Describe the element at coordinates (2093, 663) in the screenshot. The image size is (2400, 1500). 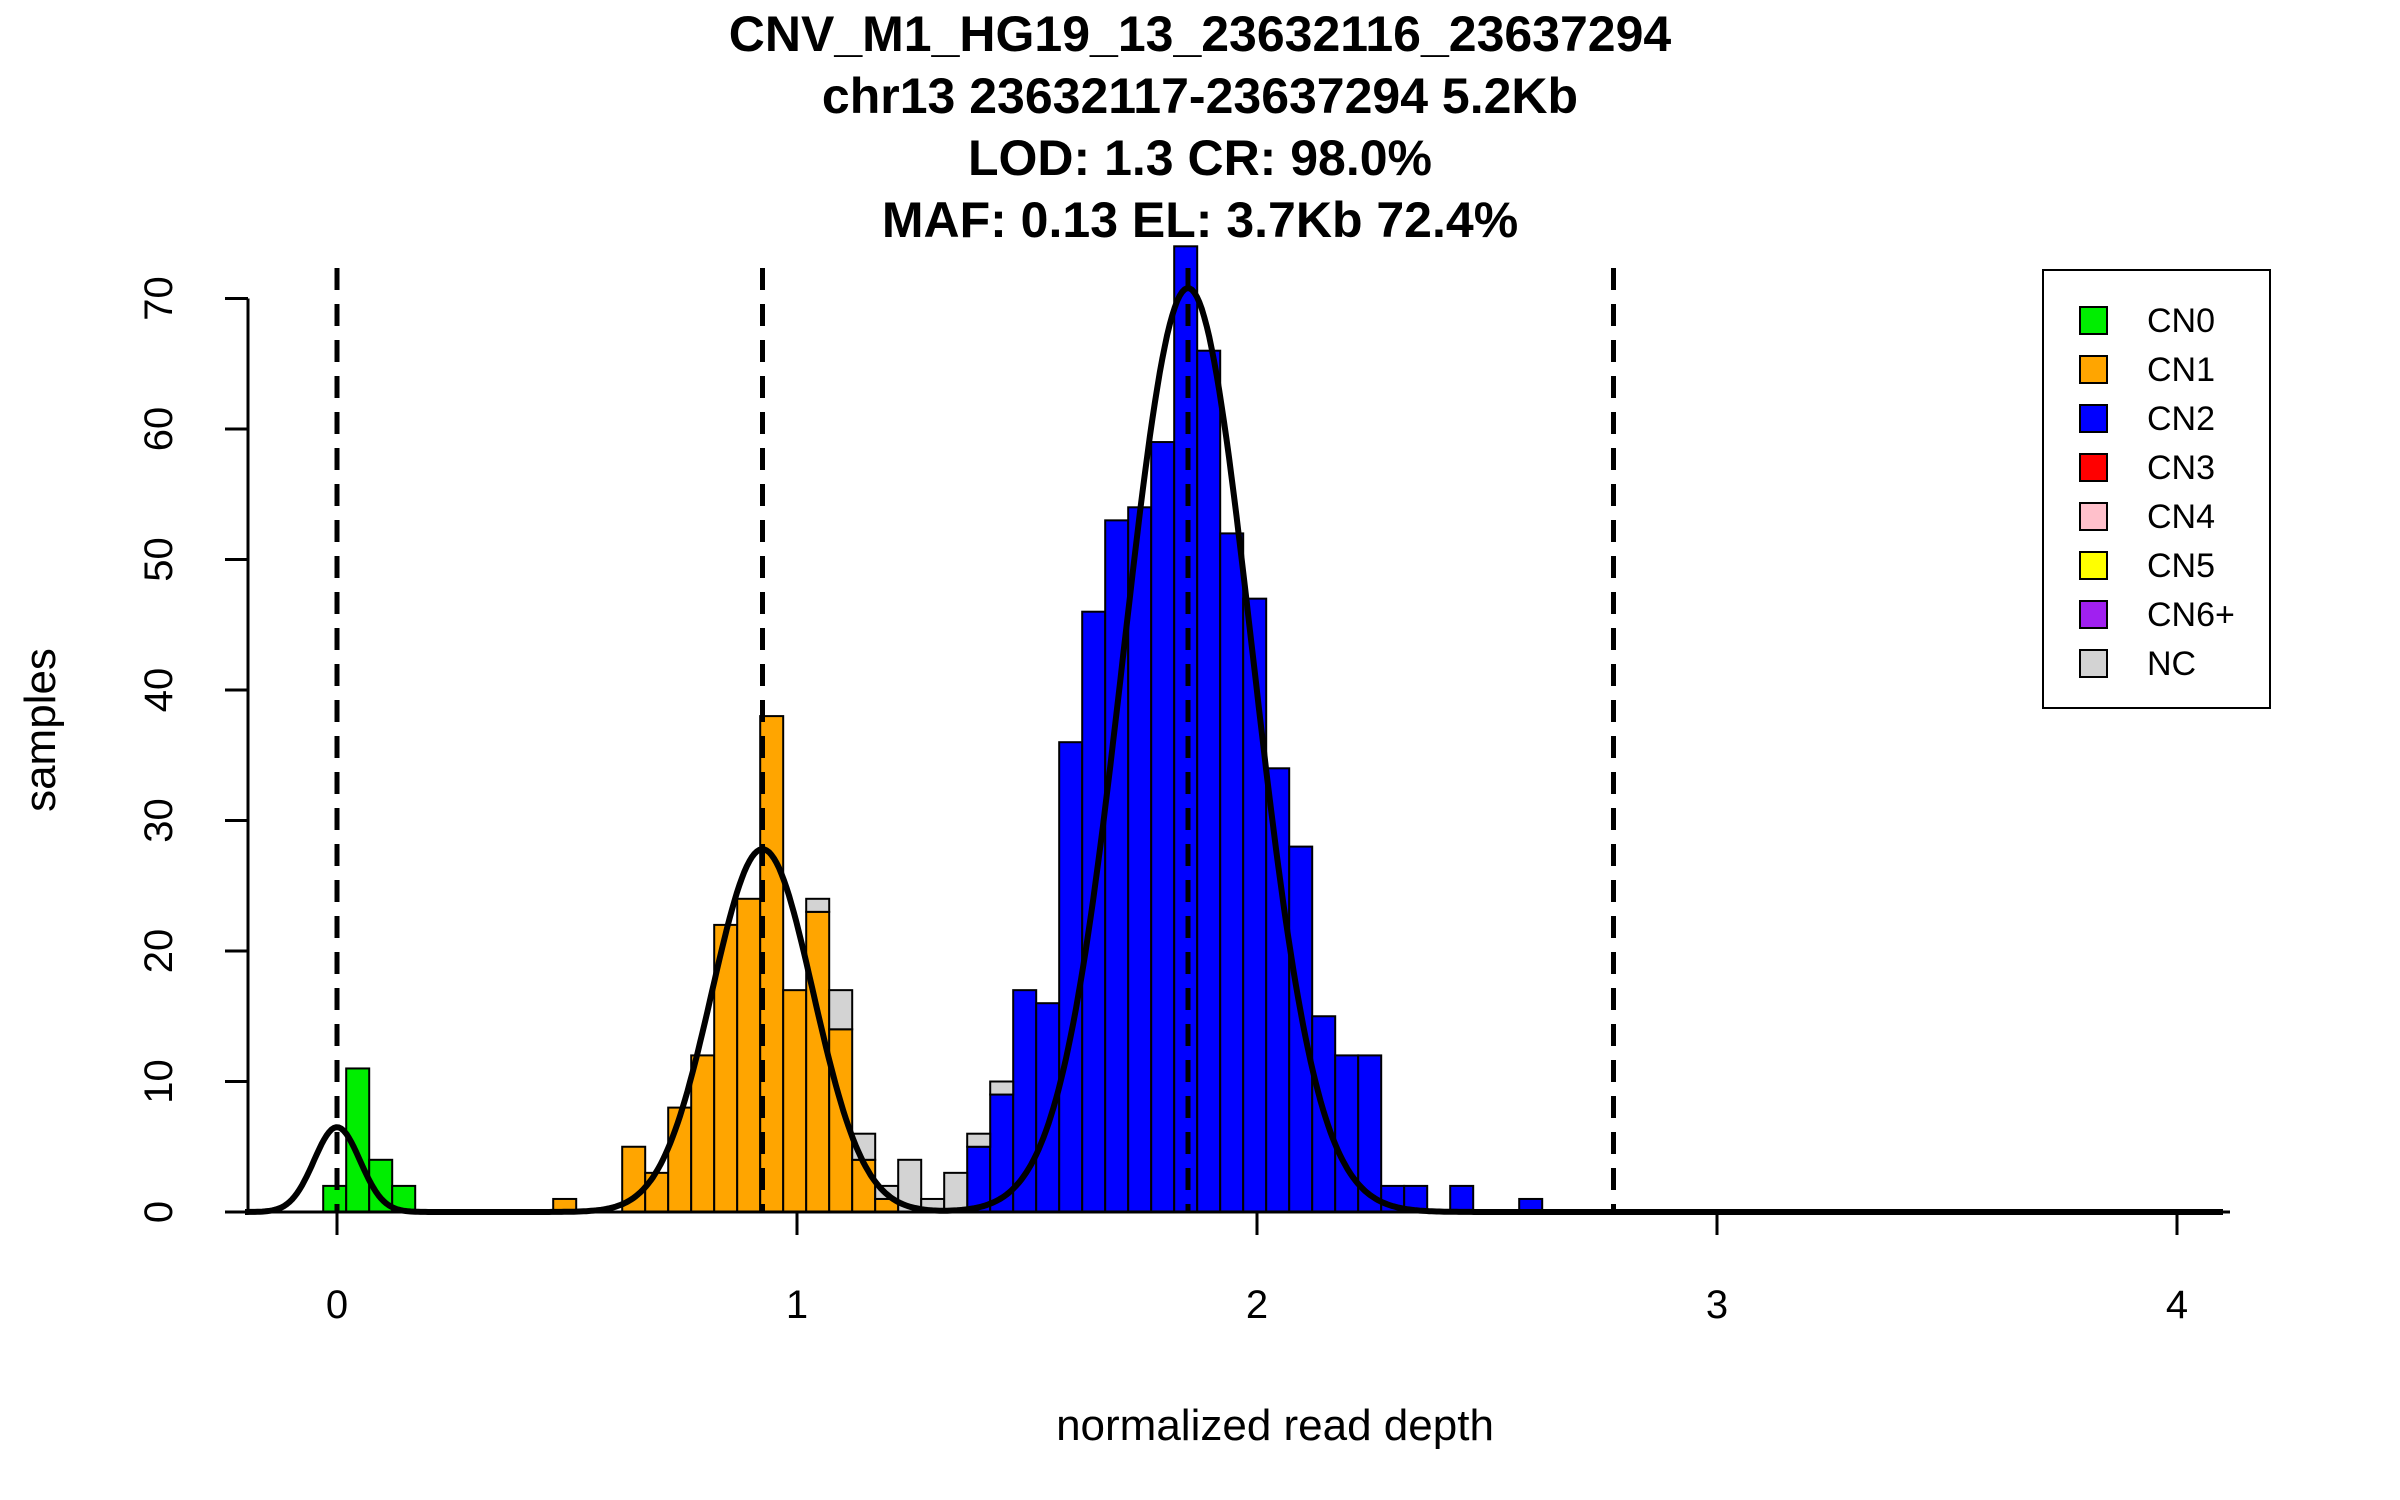
I see `legend-swatch-nc` at that location.